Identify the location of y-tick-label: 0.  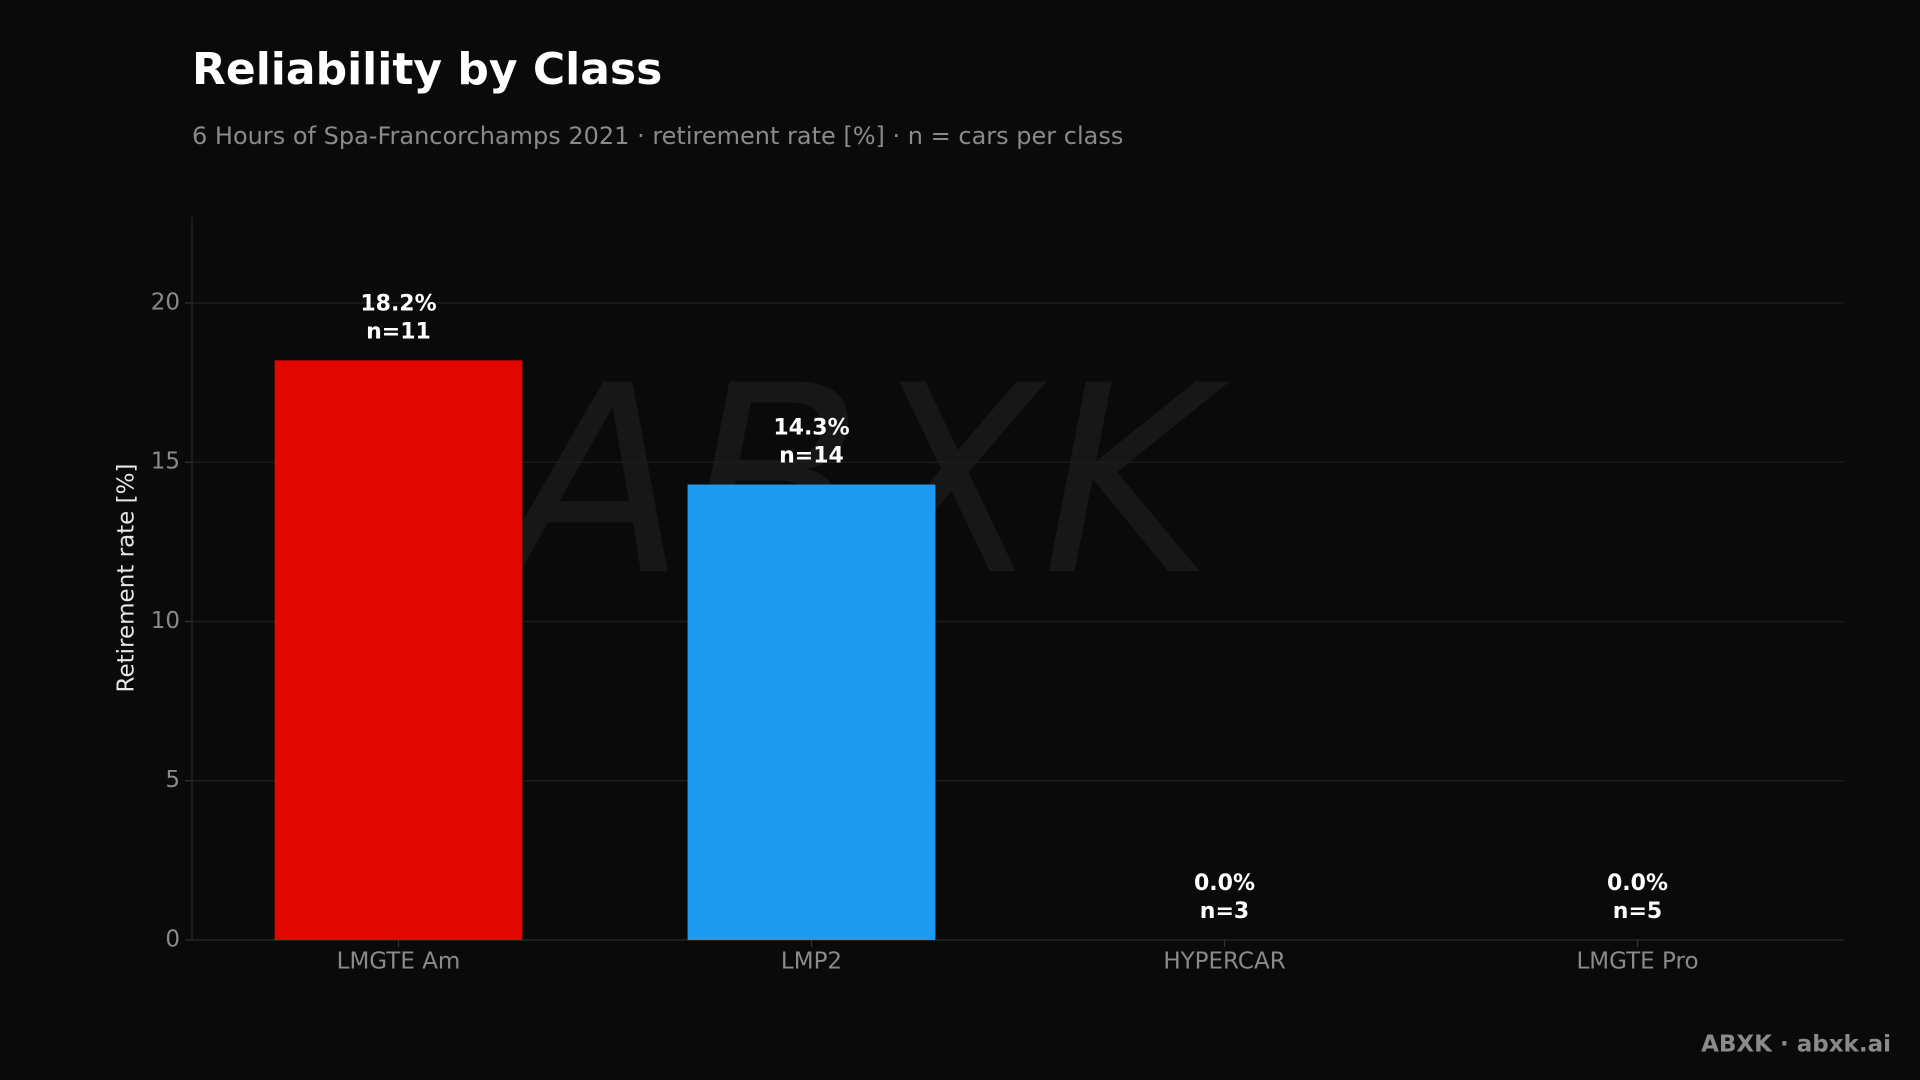
(172, 940).